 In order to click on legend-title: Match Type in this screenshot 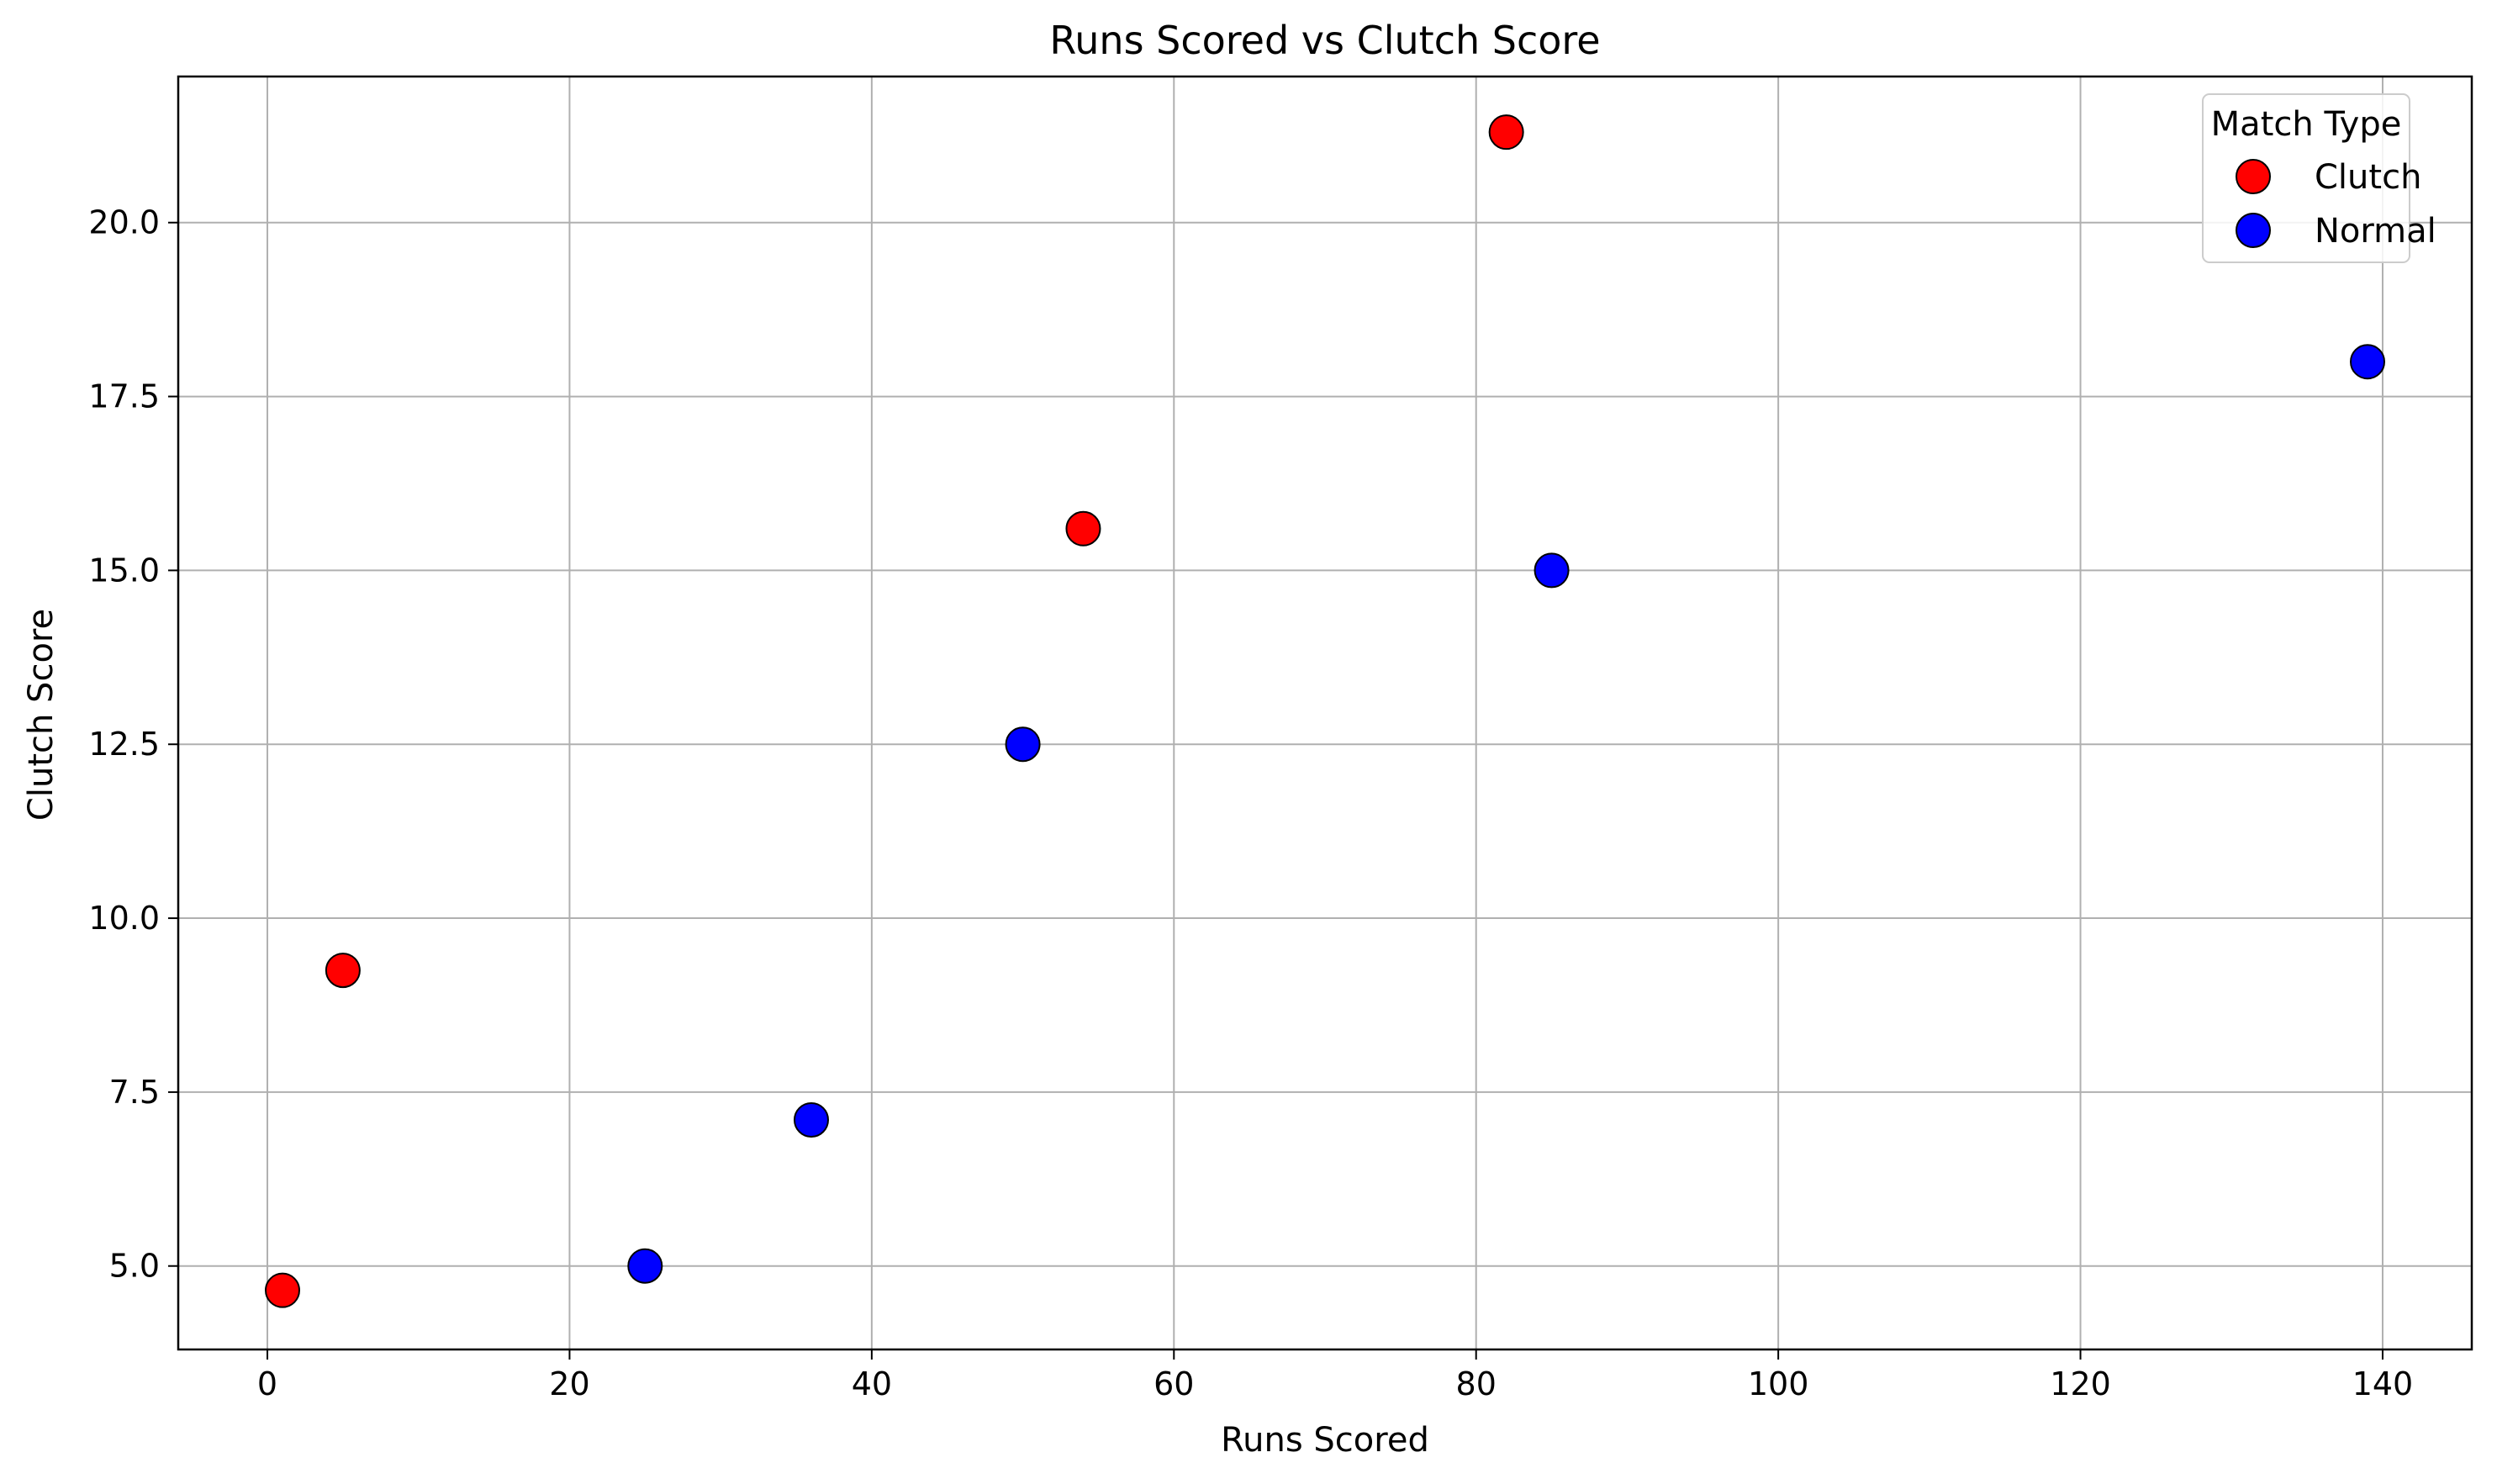, I will do `click(2306, 124)`.